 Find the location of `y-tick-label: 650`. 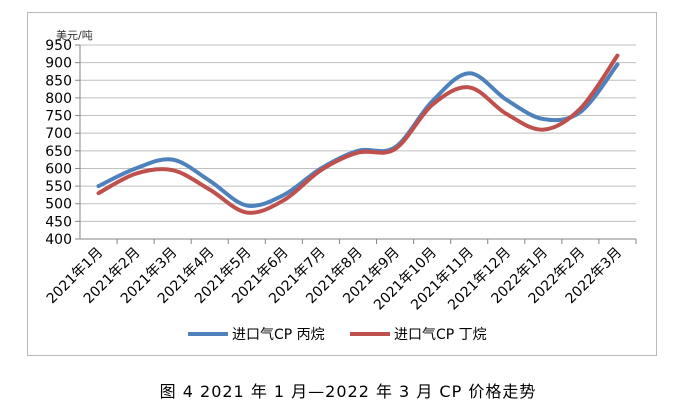

y-tick-label: 650 is located at coordinates (58, 152).